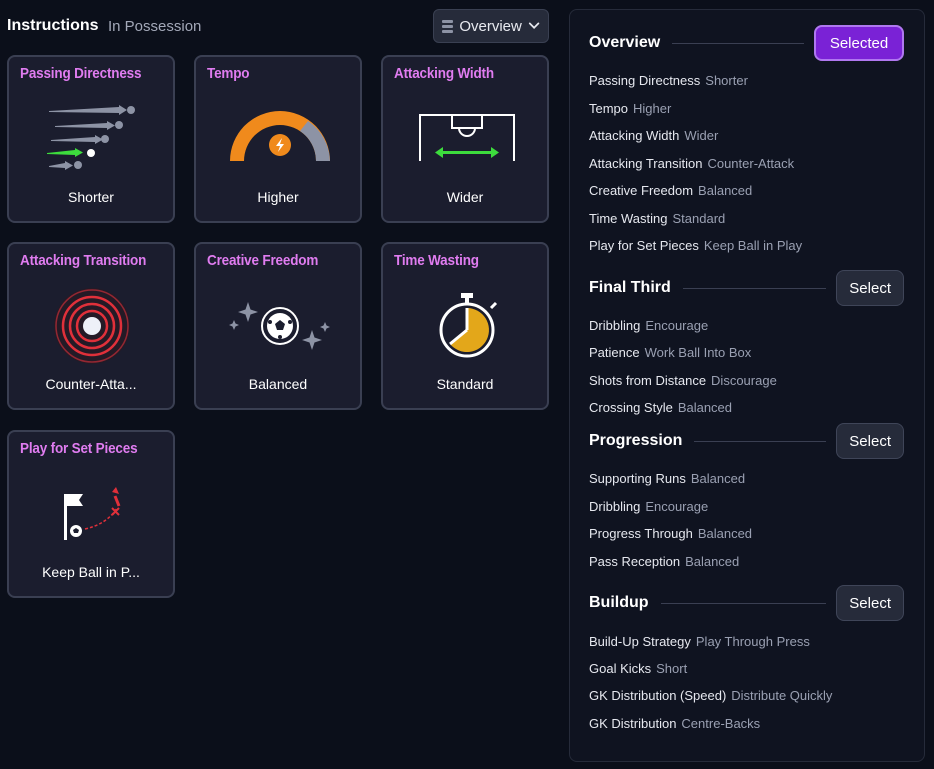 This screenshot has width=934, height=769. Describe the element at coordinates (870, 441) in the screenshot. I see `progression-select-button: Select` at that location.